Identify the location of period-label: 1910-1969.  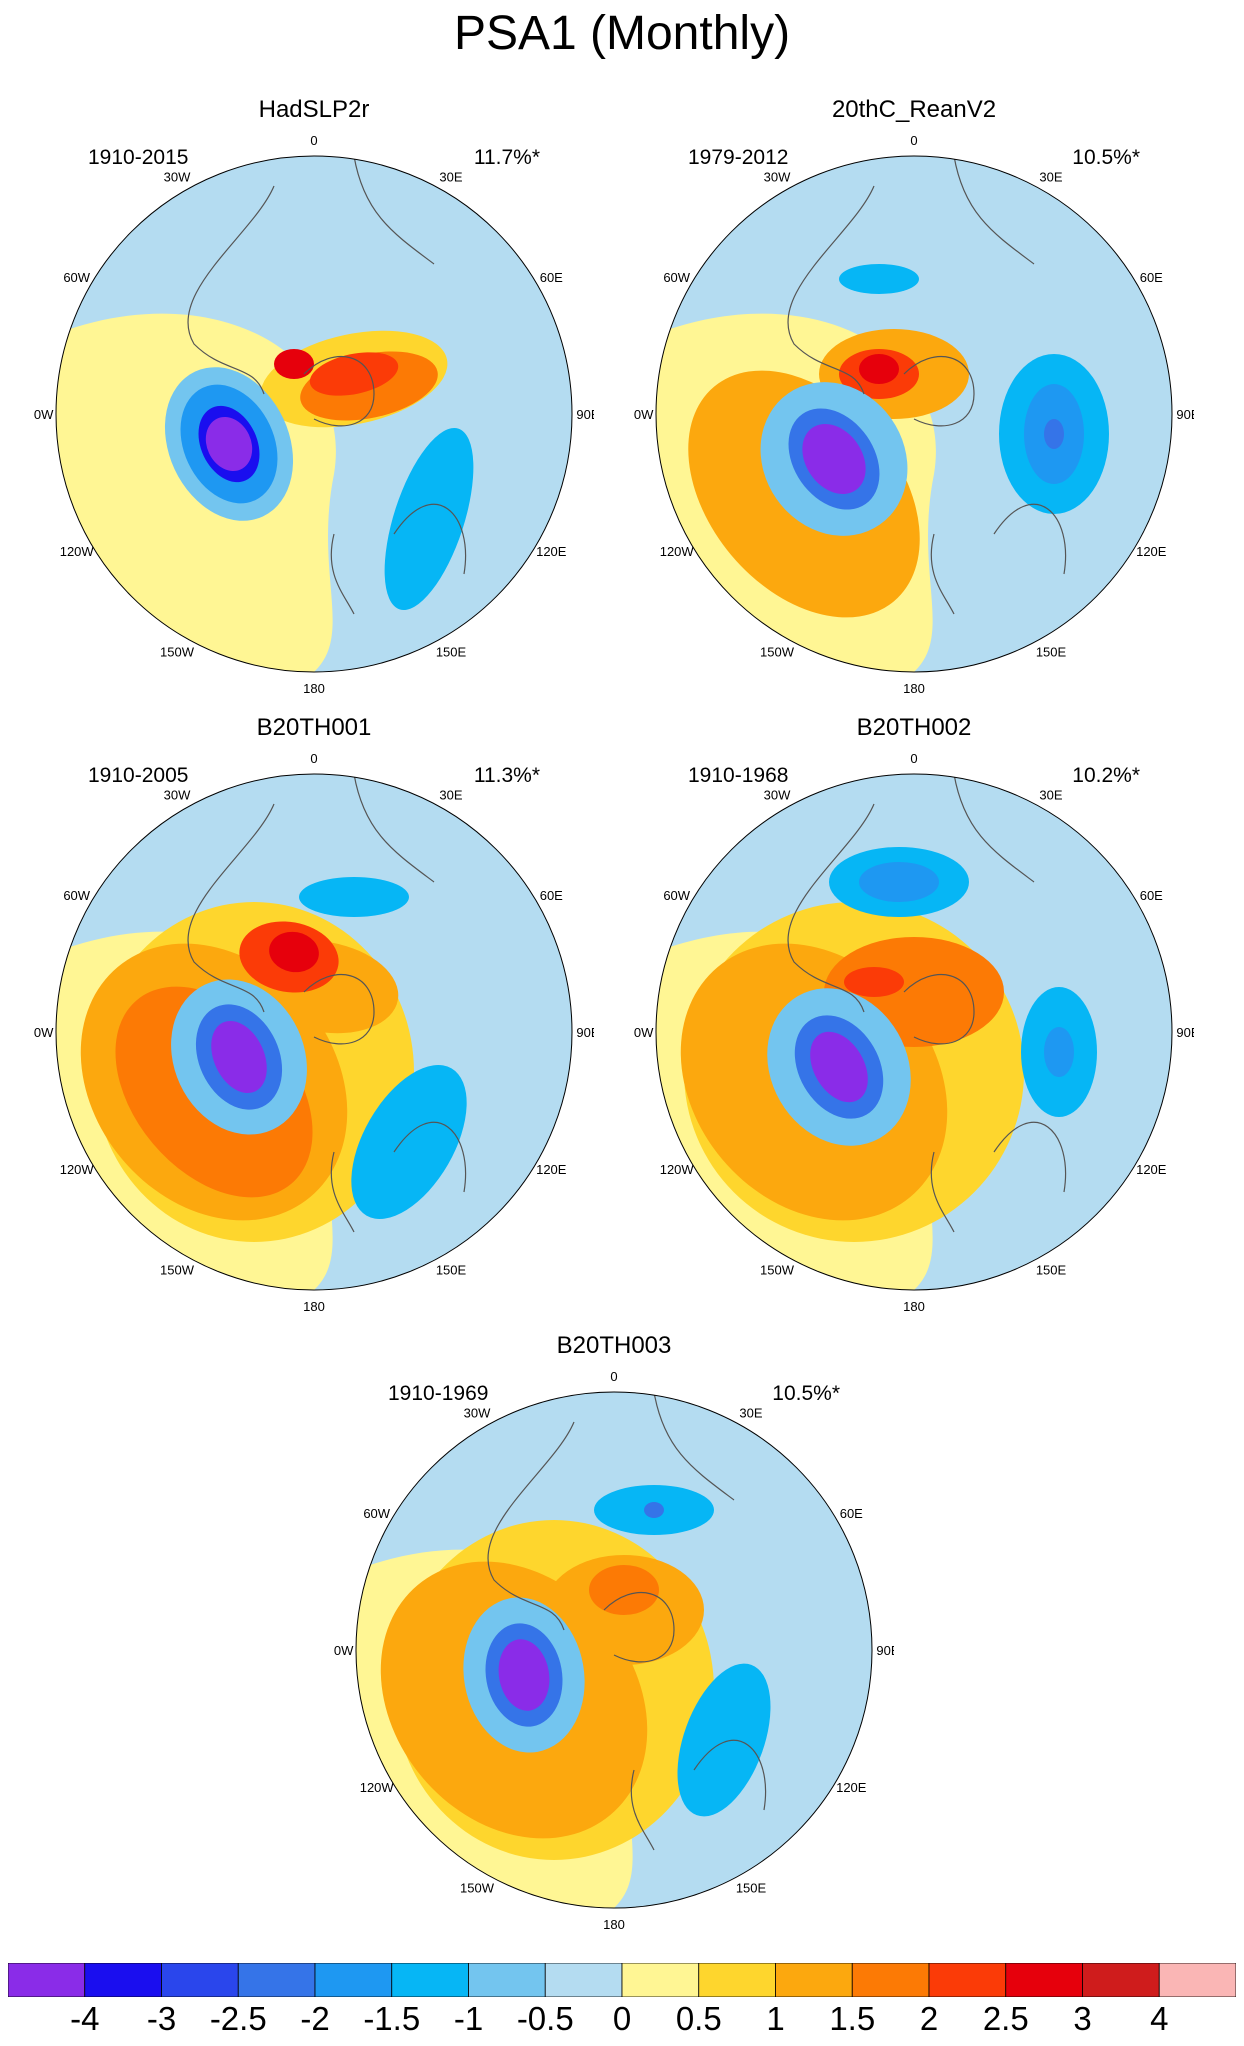
(438, 1393).